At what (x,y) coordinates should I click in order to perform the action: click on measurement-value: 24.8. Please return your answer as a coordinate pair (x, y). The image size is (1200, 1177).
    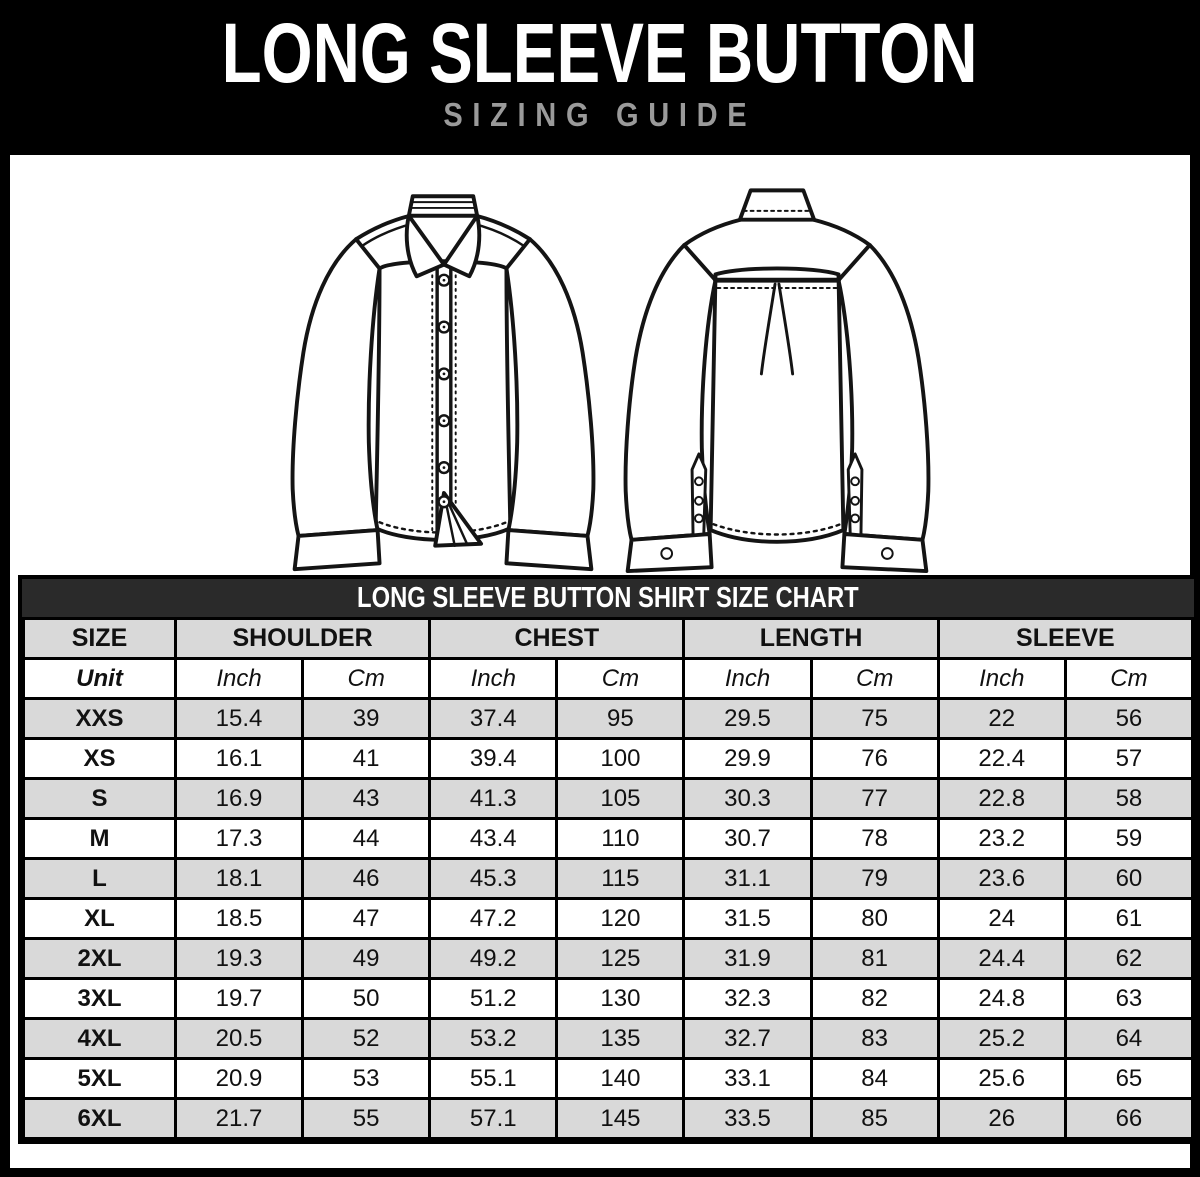
    Looking at the image, I should click on (1001, 998).